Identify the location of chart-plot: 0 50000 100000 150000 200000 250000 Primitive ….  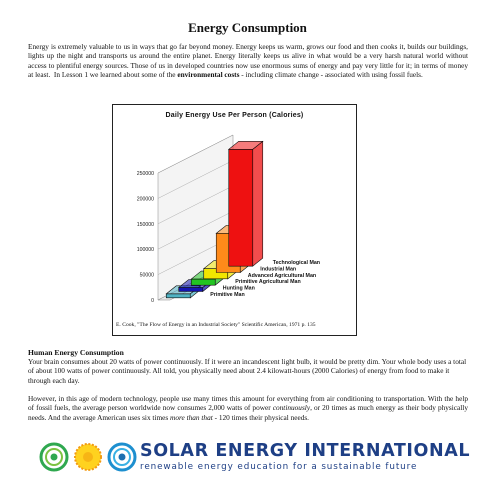
(228, 219).